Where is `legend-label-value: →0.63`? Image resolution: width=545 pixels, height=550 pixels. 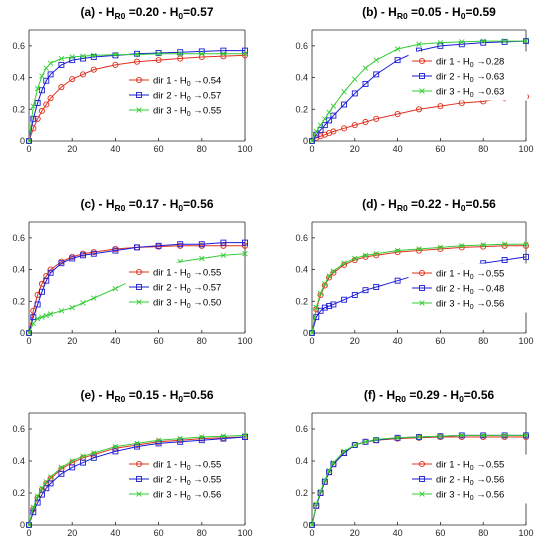 legend-label-value: →0.63 is located at coordinates (489, 77).